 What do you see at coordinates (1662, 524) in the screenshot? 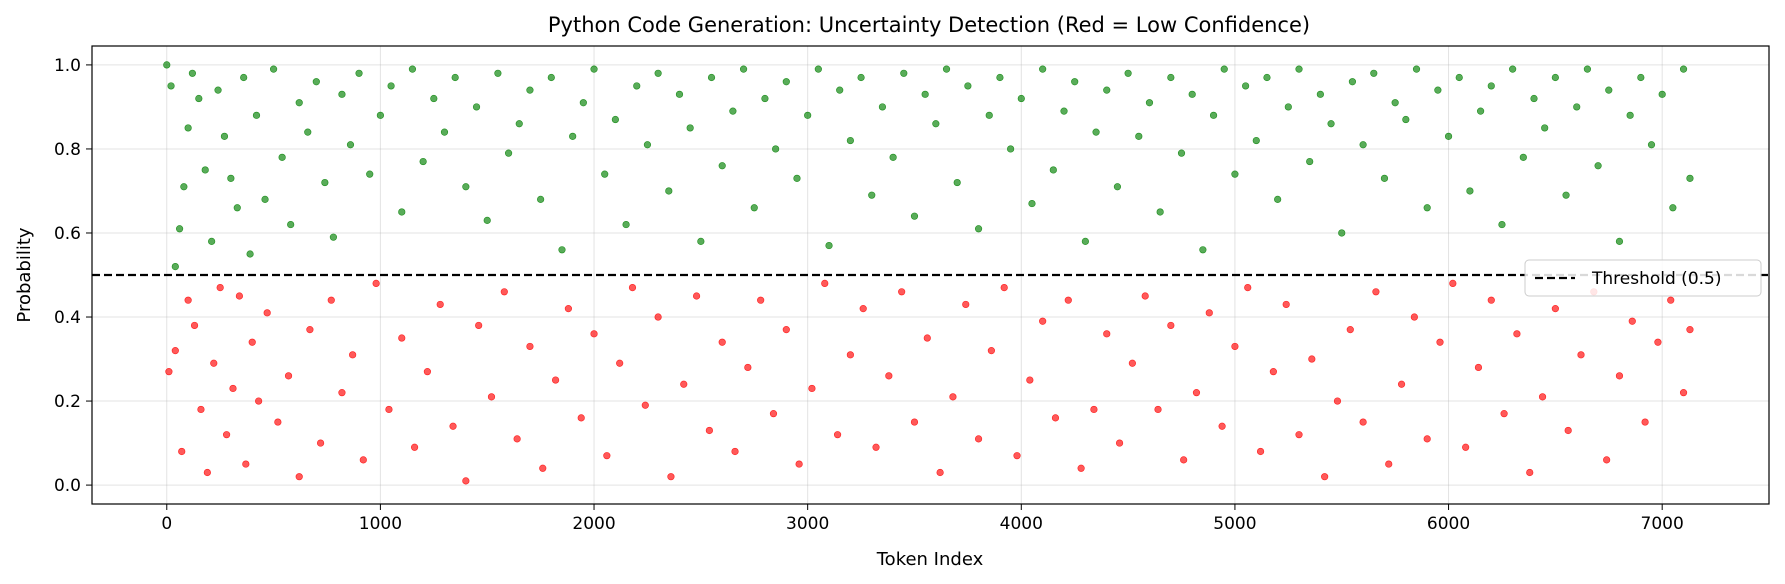
I see `x-tick-label: 7000` at bounding box center [1662, 524].